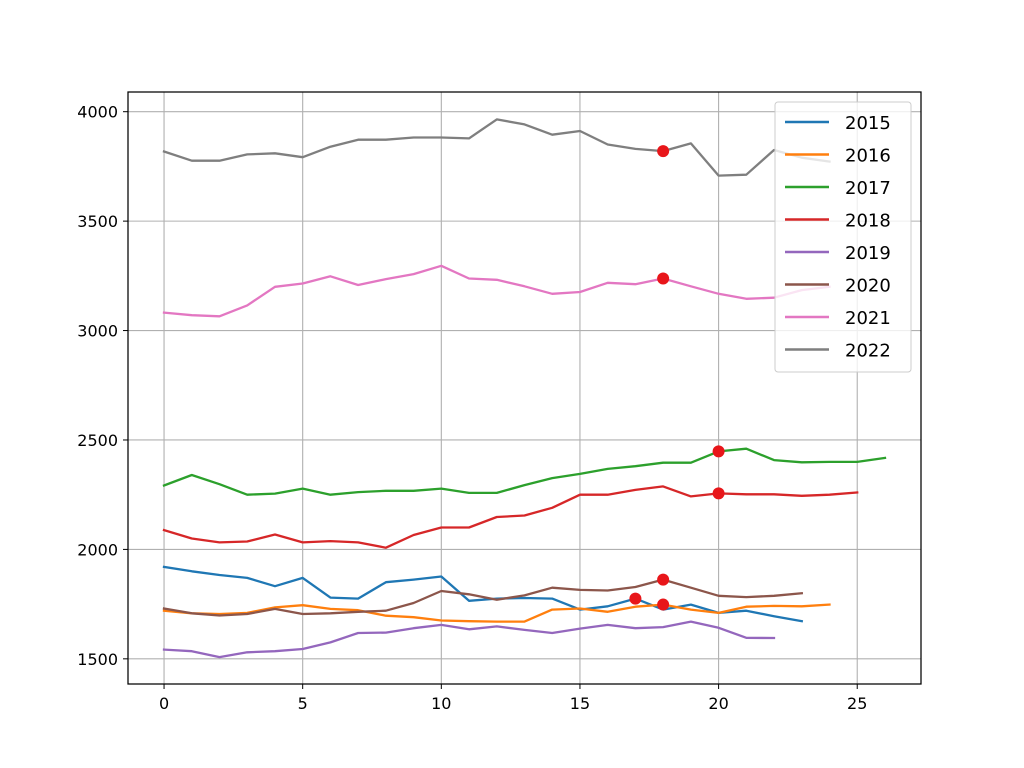 This screenshot has width=1024, height=768. Describe the element at coordinates (496, 613) in the screenshot. I see `series-line-2016` at that location.